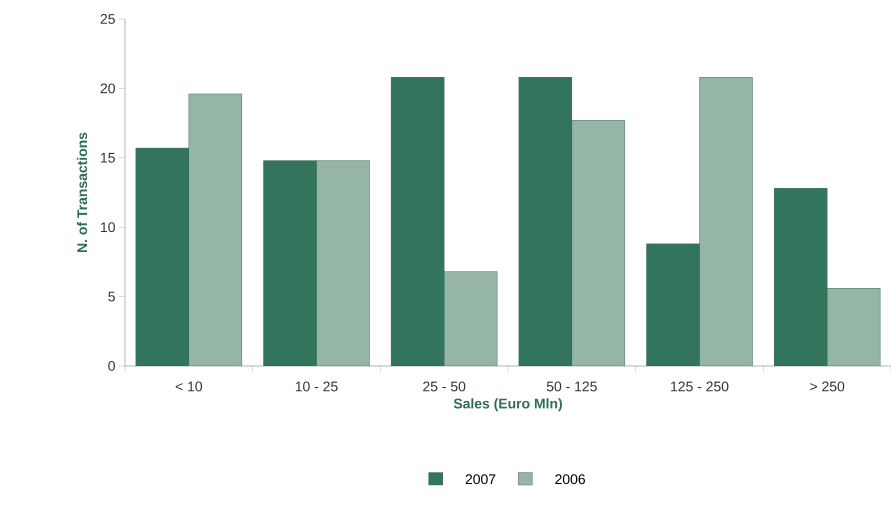  What do you see at coordinates (699, 387) in the screenshot?
I see `x-tick-label: 125 - 250` at bounding box center [699, 387].